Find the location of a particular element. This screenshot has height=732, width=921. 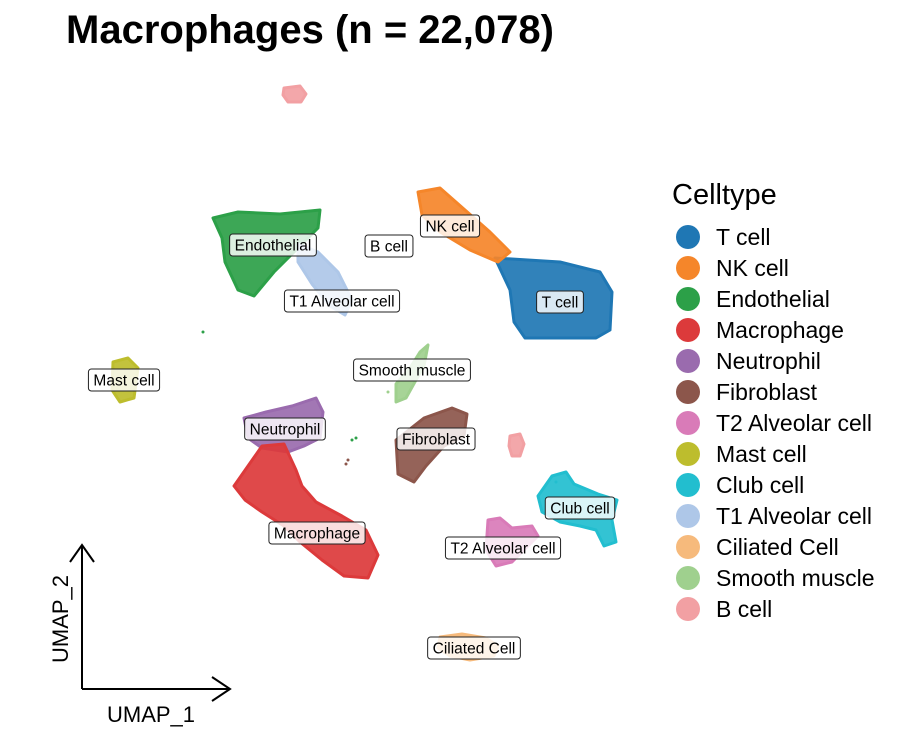

legend-label: NK cell is located at coordinates (752, 268).